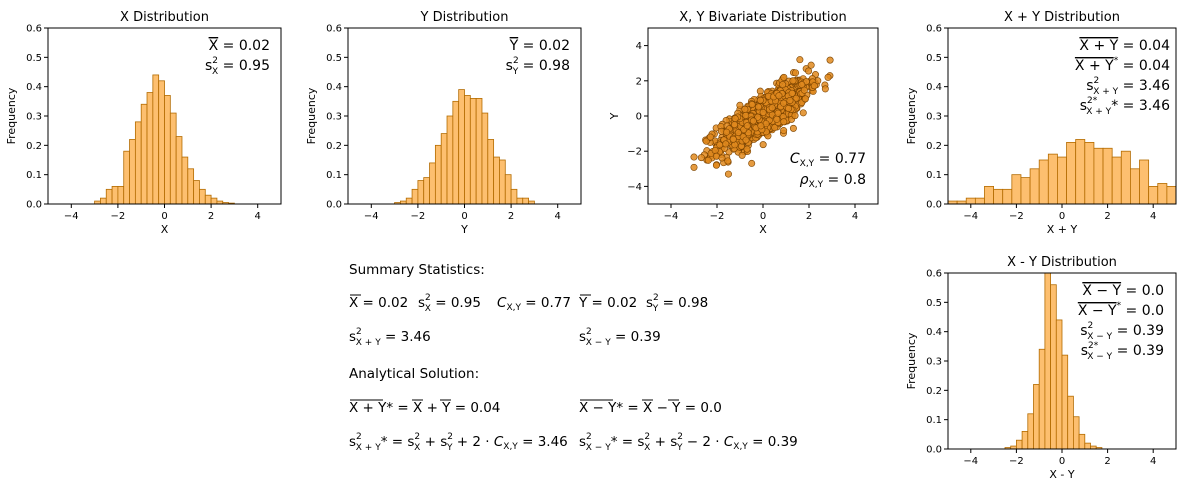 The height and width of the screenshot is (493, 1200). What do you see at coordinates (239, 46) in the screenshot?
I see `annotation: X = 0.02` at bounding box center [239, 46].